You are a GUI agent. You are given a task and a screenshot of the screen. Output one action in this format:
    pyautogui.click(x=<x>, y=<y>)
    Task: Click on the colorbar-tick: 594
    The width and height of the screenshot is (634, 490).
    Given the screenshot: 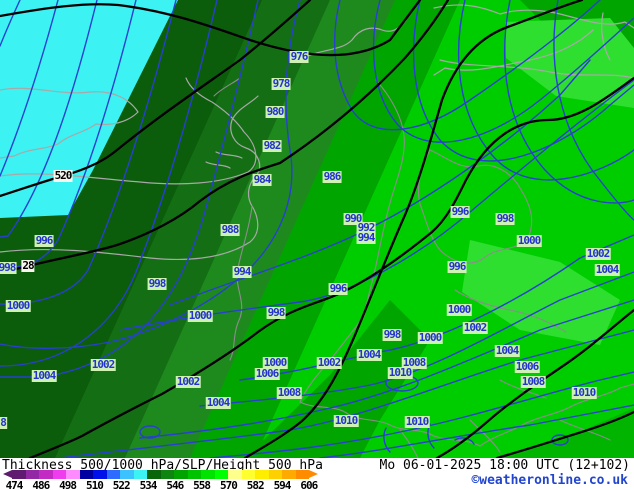 What is the action you would take?
    pyautogui.click(x=282, y=484)
    